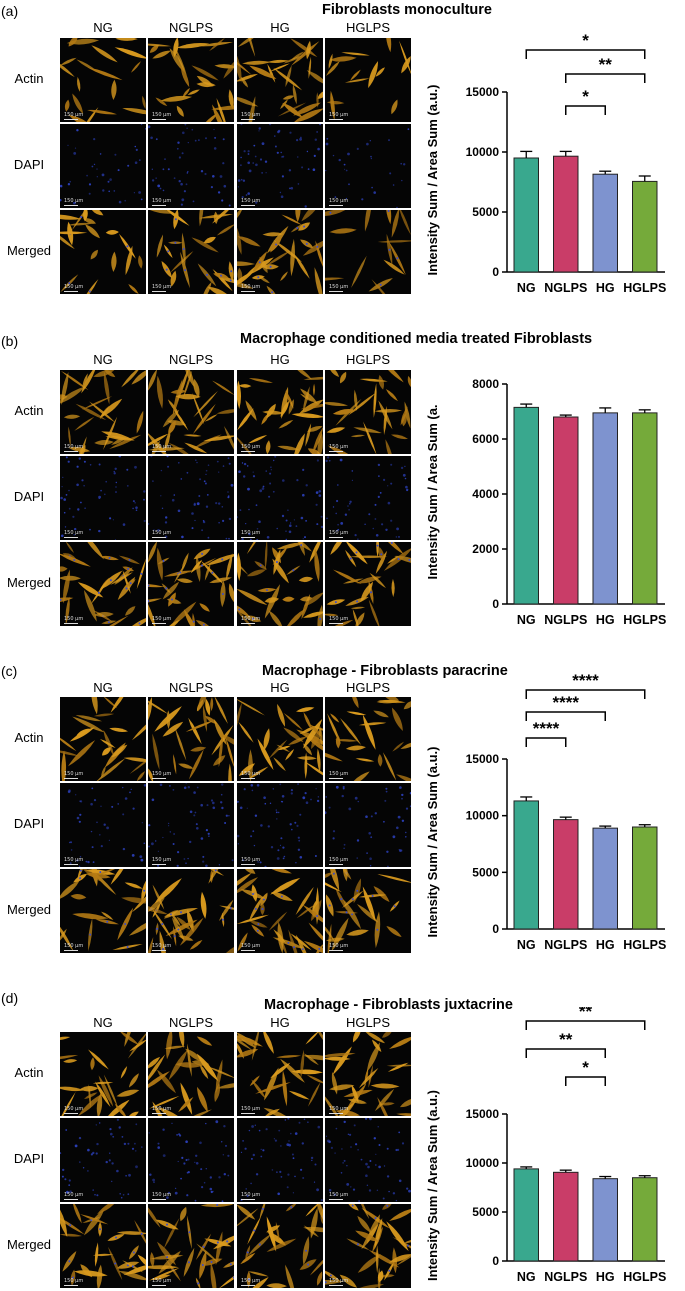  What do you see at coordinates (566, 1216) in the screenshot?
I see `bar-nglps` at bounding box center [566, 1216].